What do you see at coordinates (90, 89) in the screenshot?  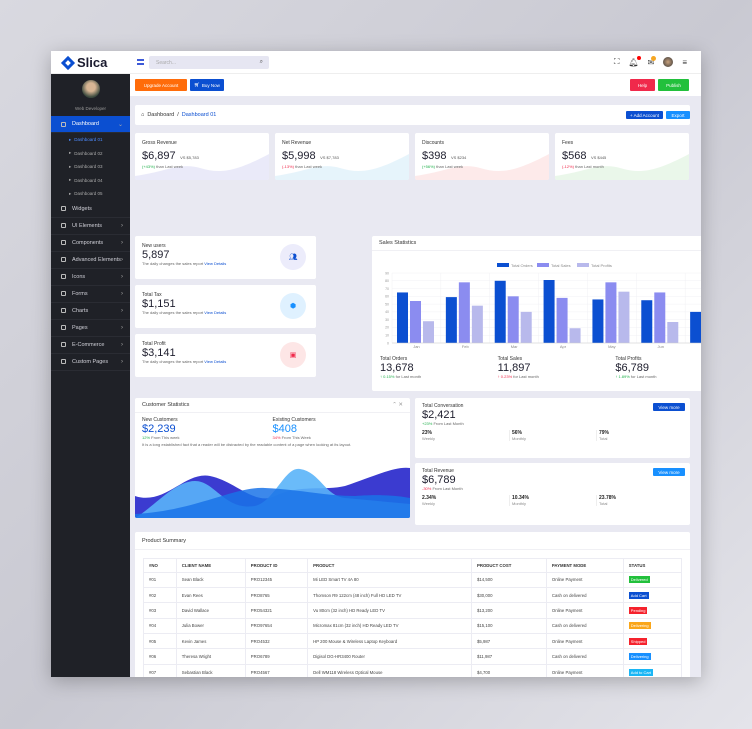 I see `profile-avatar` at bounding box center [90, 89].